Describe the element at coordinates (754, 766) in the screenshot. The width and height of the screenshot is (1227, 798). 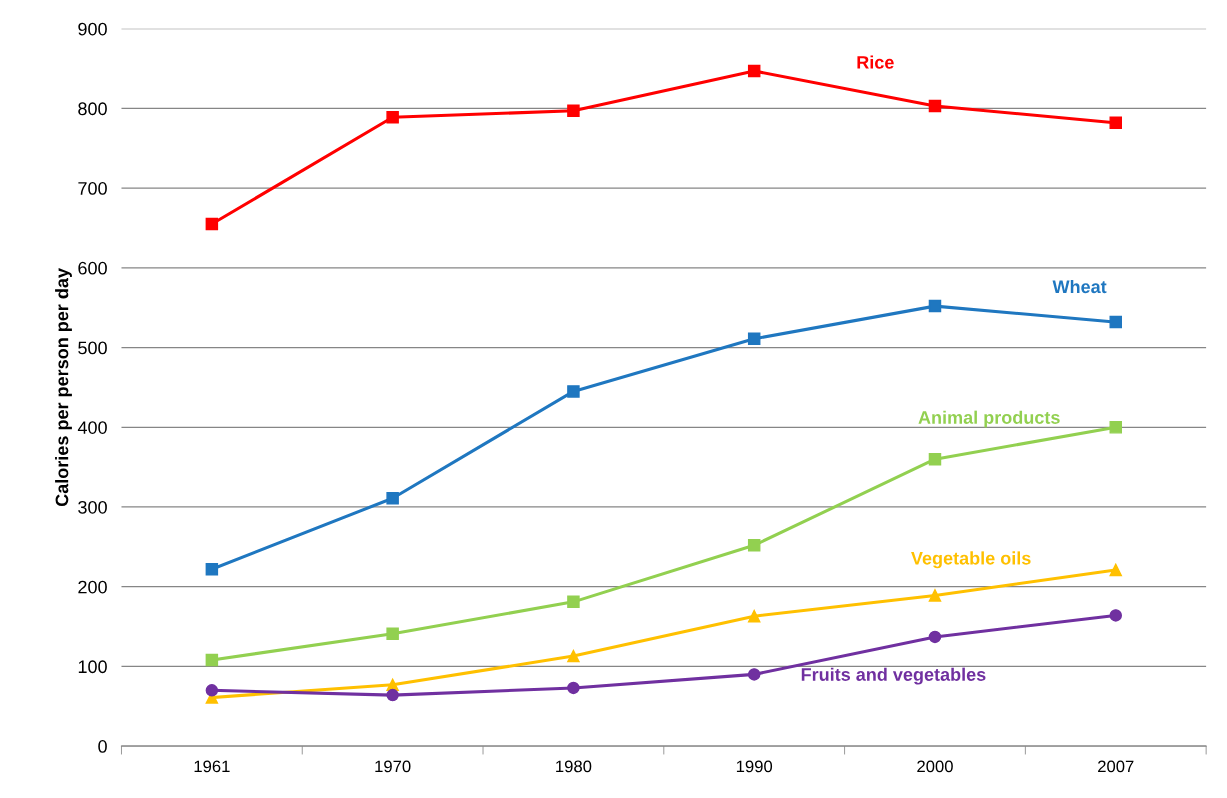
I see `x-tick-label: 1990` at that location.